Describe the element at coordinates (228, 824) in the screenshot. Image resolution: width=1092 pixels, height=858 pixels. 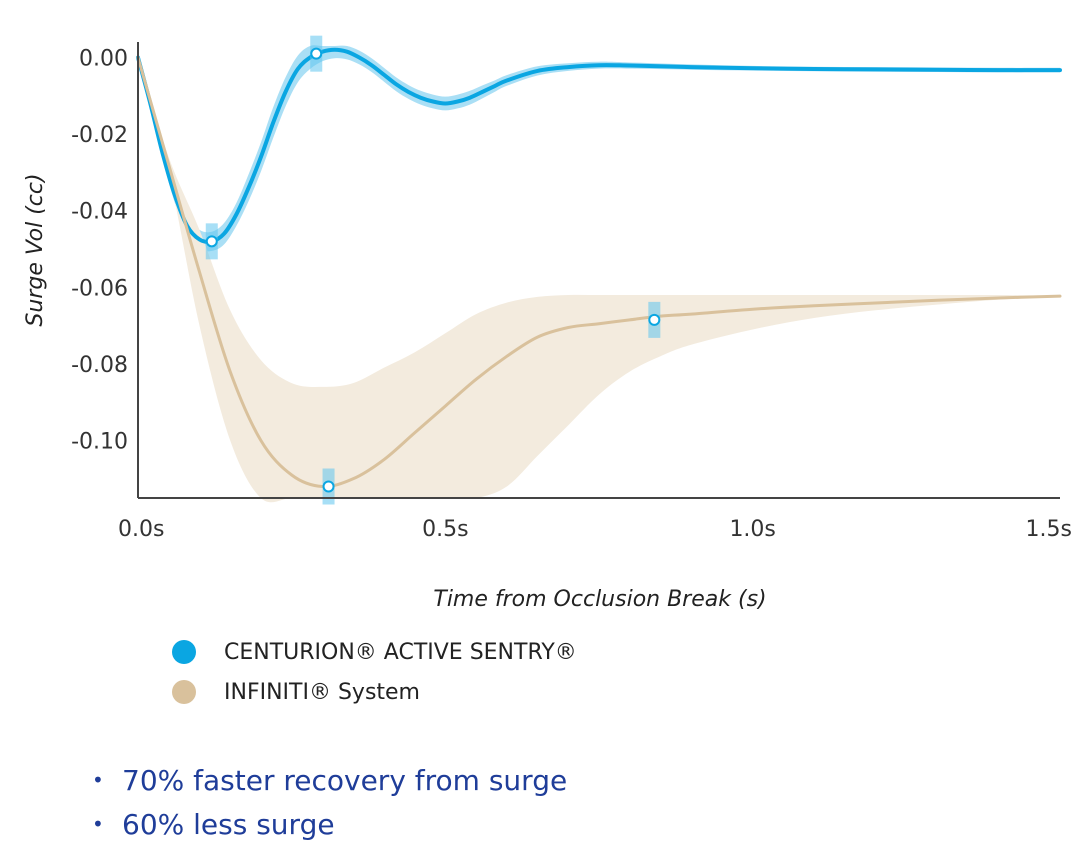
I see `benefit-text: 60% less surge` at that location.